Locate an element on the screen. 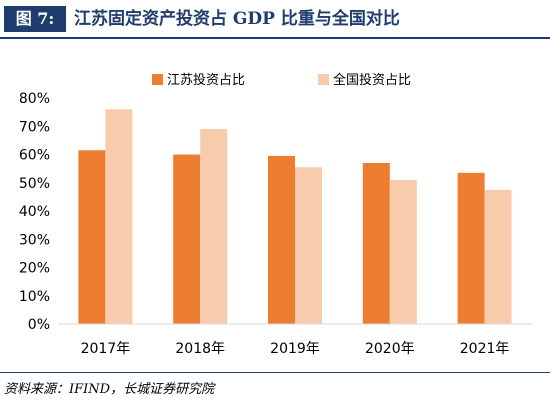  y-tick-label: 50% is located at coordinates (34, 184).